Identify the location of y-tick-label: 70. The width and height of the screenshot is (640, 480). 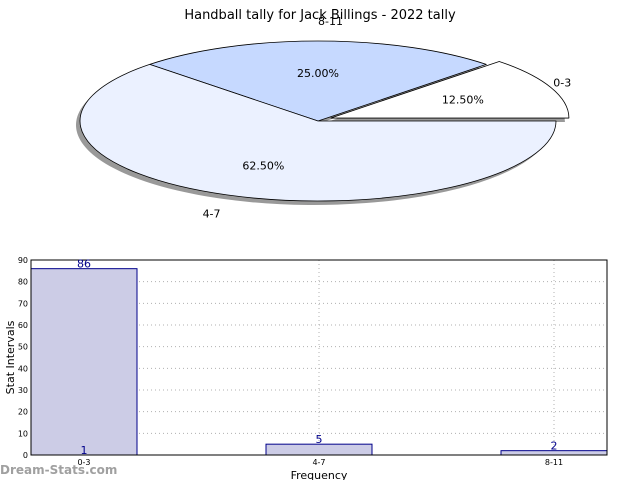
(23, 303).